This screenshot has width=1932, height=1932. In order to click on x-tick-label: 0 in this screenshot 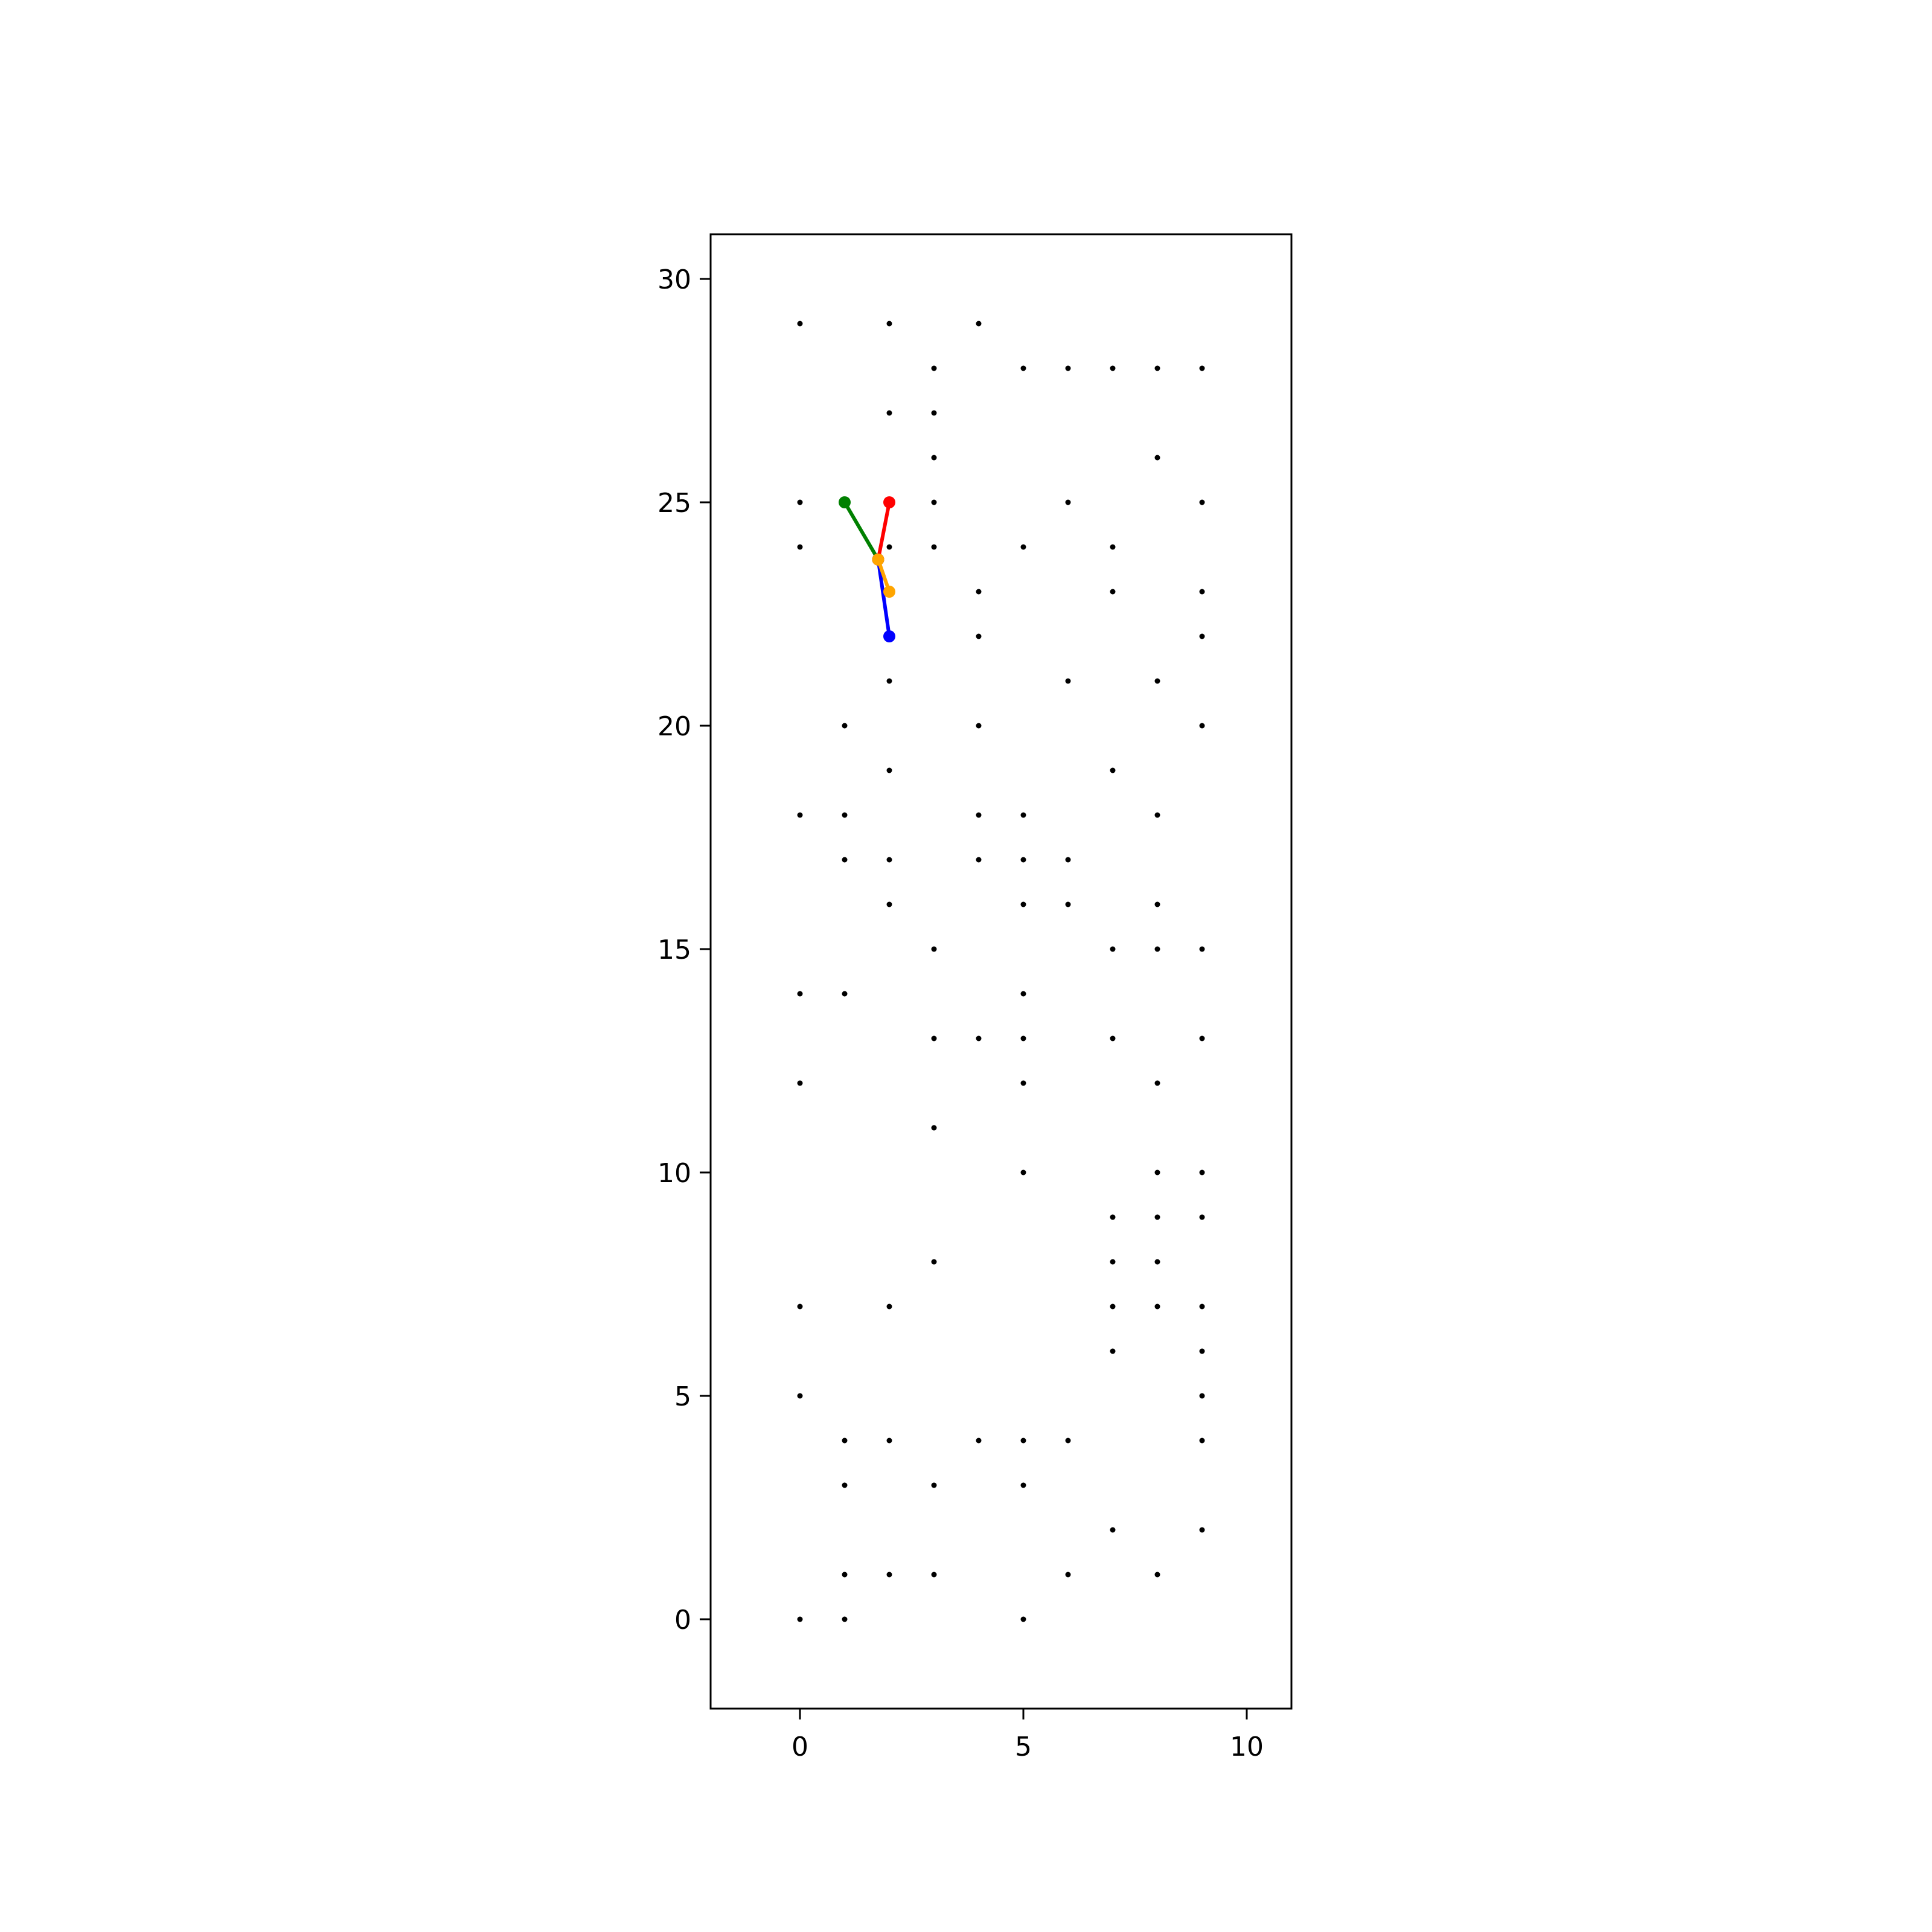, I will do `click(800, 1747)`.